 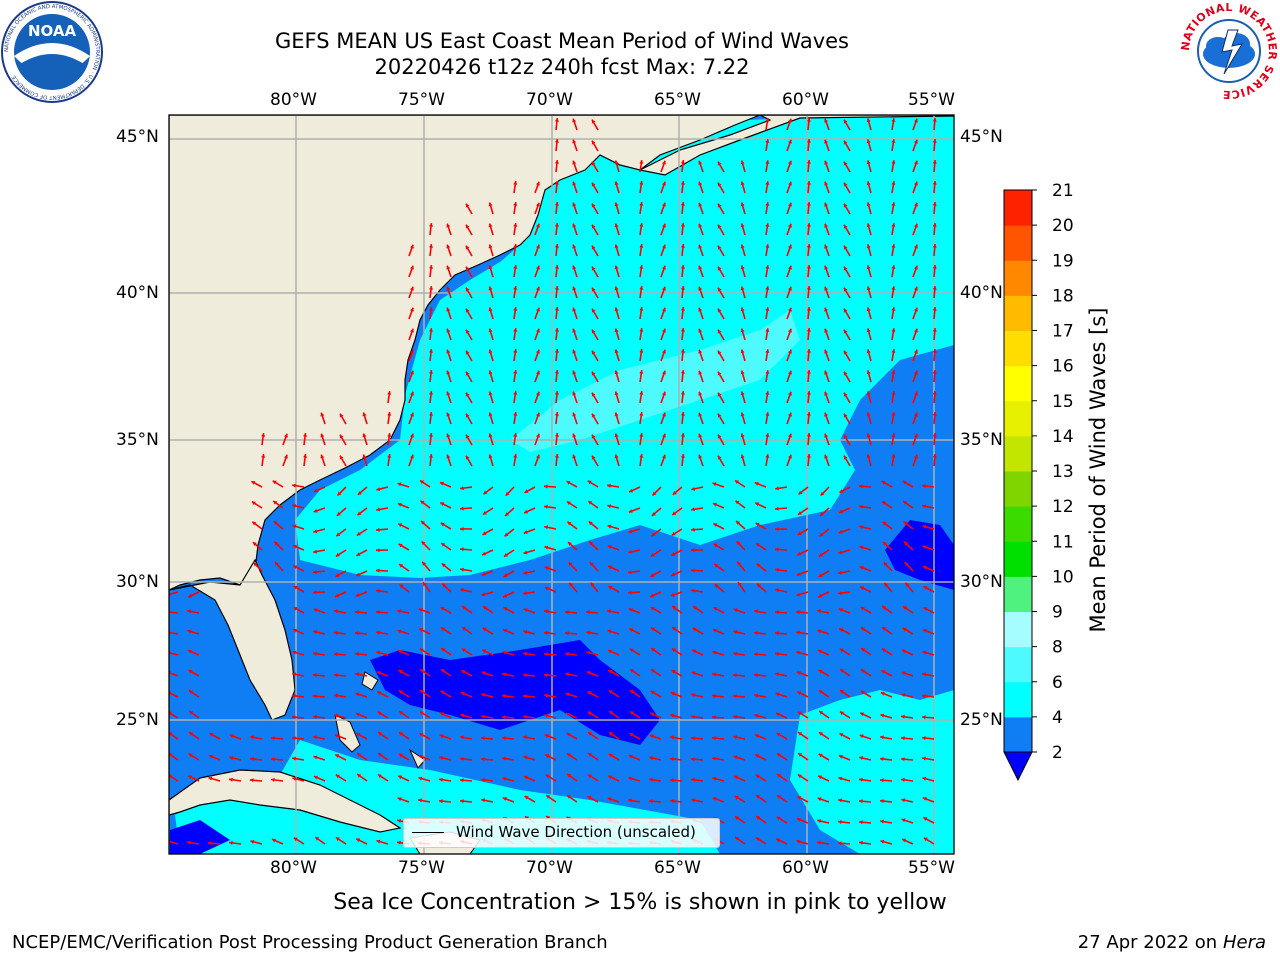 I want to click on colorbar-tick-label: 18, so click(x=1063, y=296).